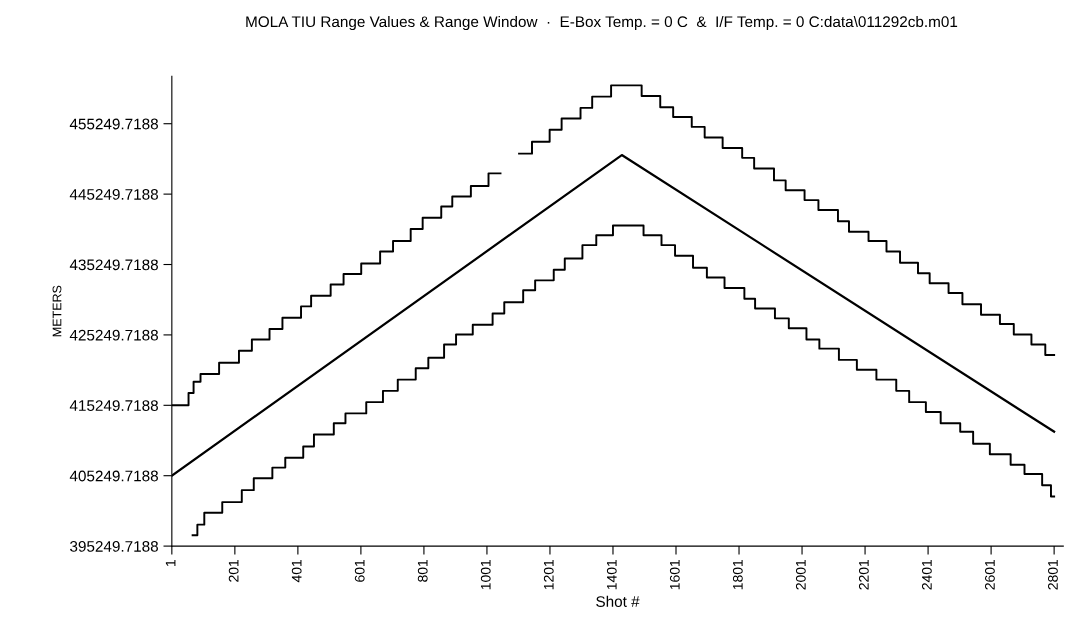 This screenshot has height=635, width=1074. Describe the element at coordinates (57, 311) in the screenshot. I see `y-axis-title: METERS` at that location.